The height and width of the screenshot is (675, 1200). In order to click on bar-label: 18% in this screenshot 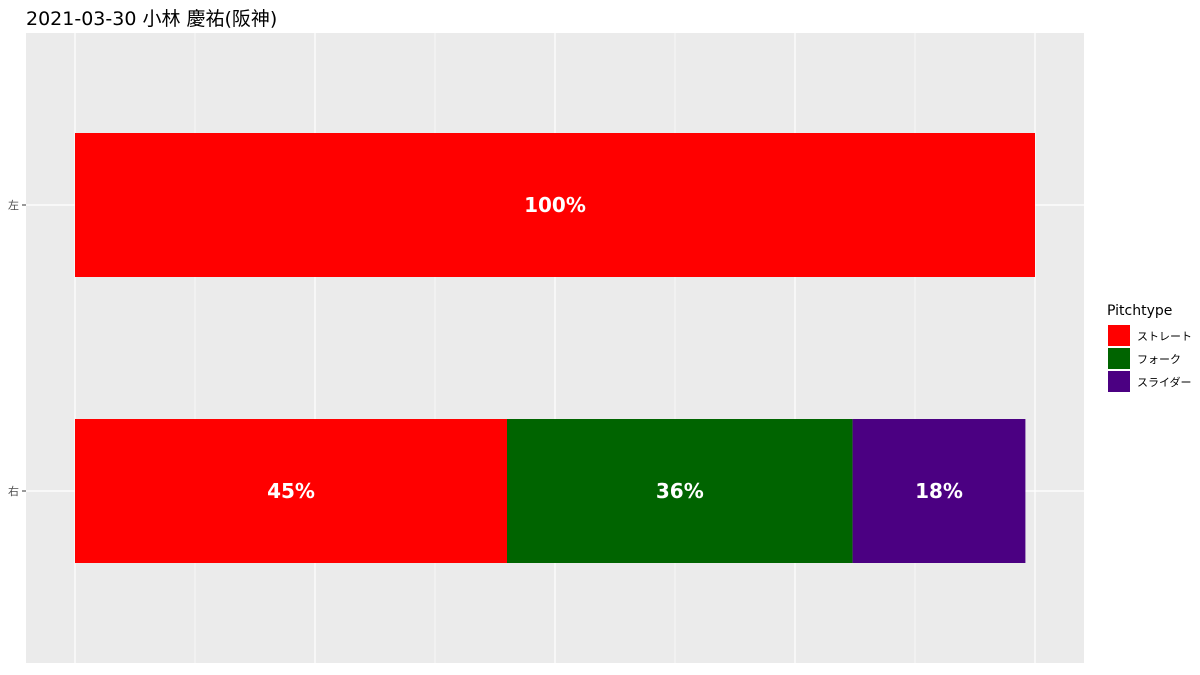, I will do `click(939, 491)`.